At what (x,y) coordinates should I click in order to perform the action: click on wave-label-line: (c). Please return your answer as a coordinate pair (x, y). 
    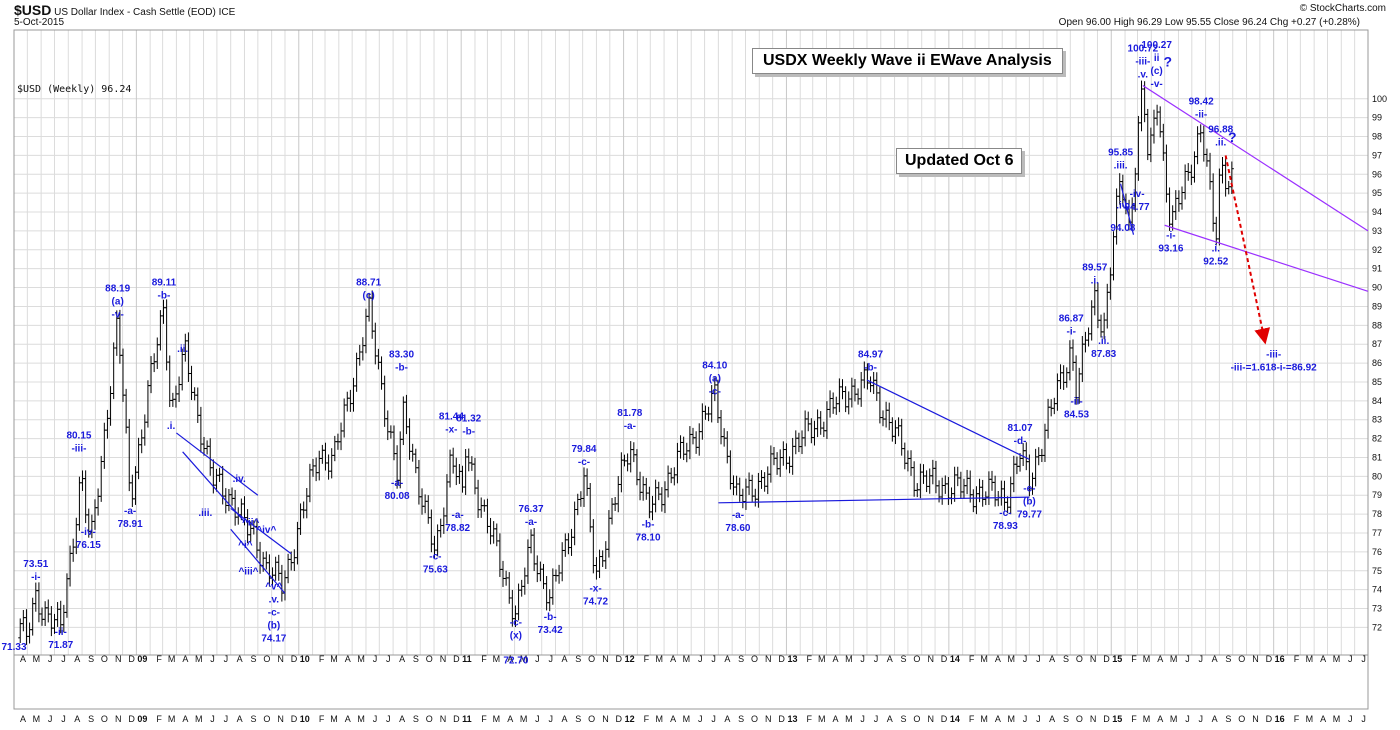
    Looking at the image, I should click on (369, 296).